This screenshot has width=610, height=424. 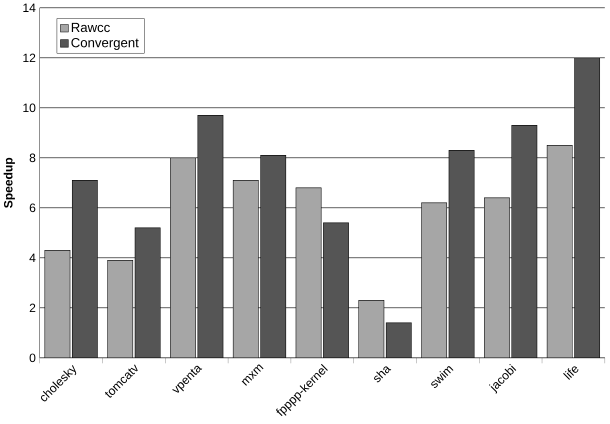 What do you see at coordinates (33, 308) in the screenshot?
I see `y-tick-label: 2` at bounding box center [33, 308].